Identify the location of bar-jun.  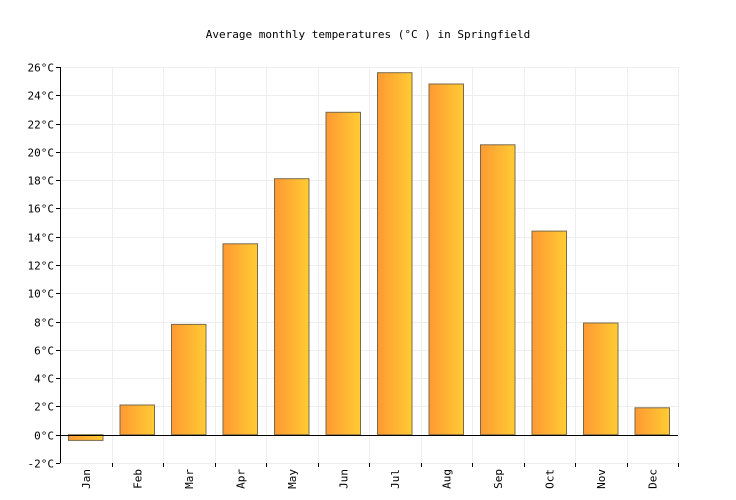
(343, 273).